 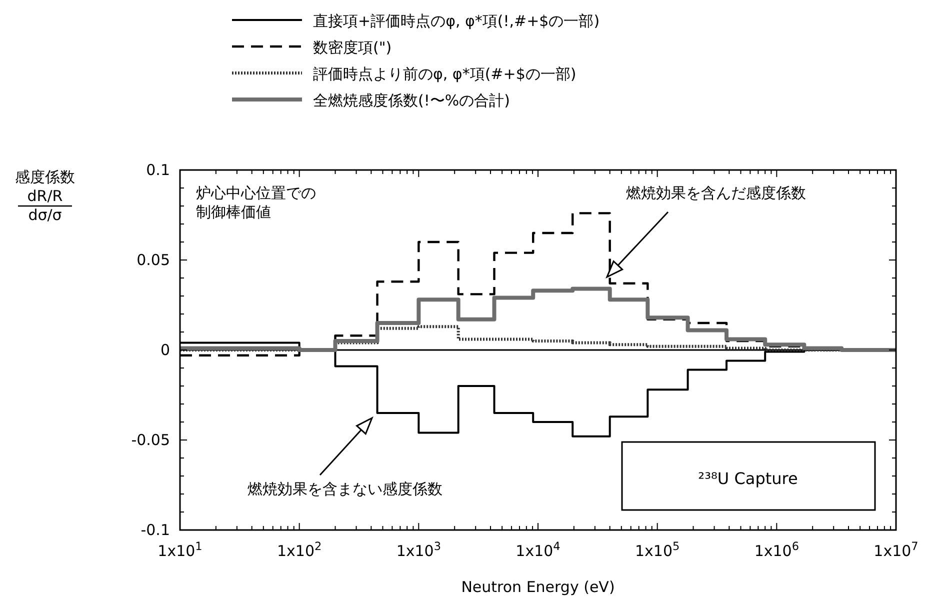 What do you see at coordinates (777, 550) in the screenshot?
I see `x-tick-label: 1x10$^{6}$` at bounding box center [777, 550].